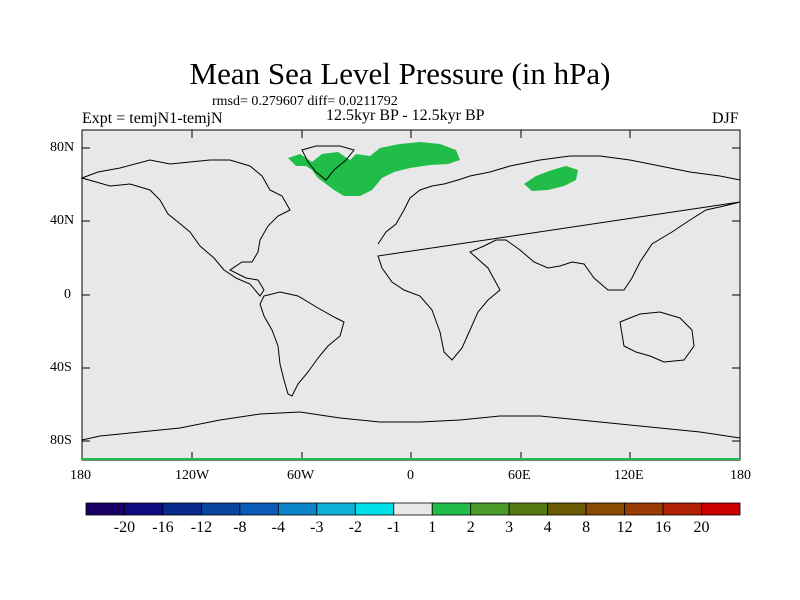 This screenshot has width=800, height=600. Describe the element at coordinates (509, 527) in the screenshot. I see `colorbar-label-10: 3` at that location.